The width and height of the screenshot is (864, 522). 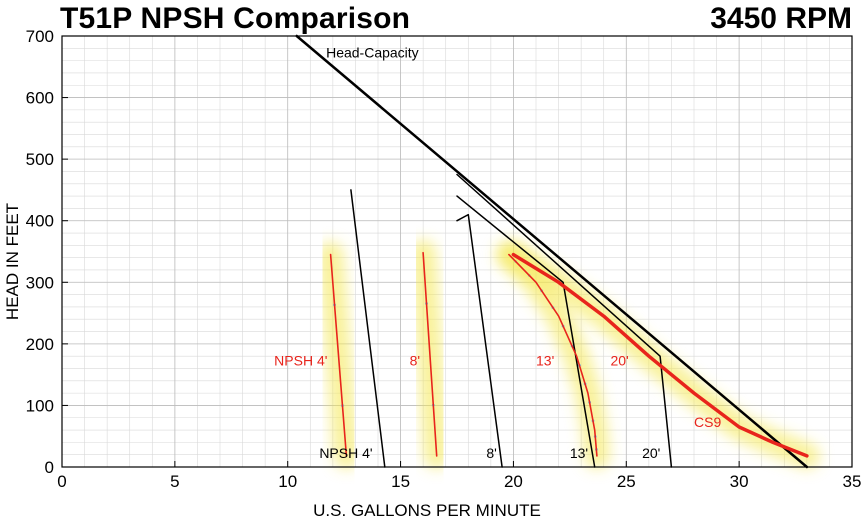 What do you see at coordinates (40, 36) in the screenshot?
I see `y-tick-label: 700` at bounding box center [40, 36].